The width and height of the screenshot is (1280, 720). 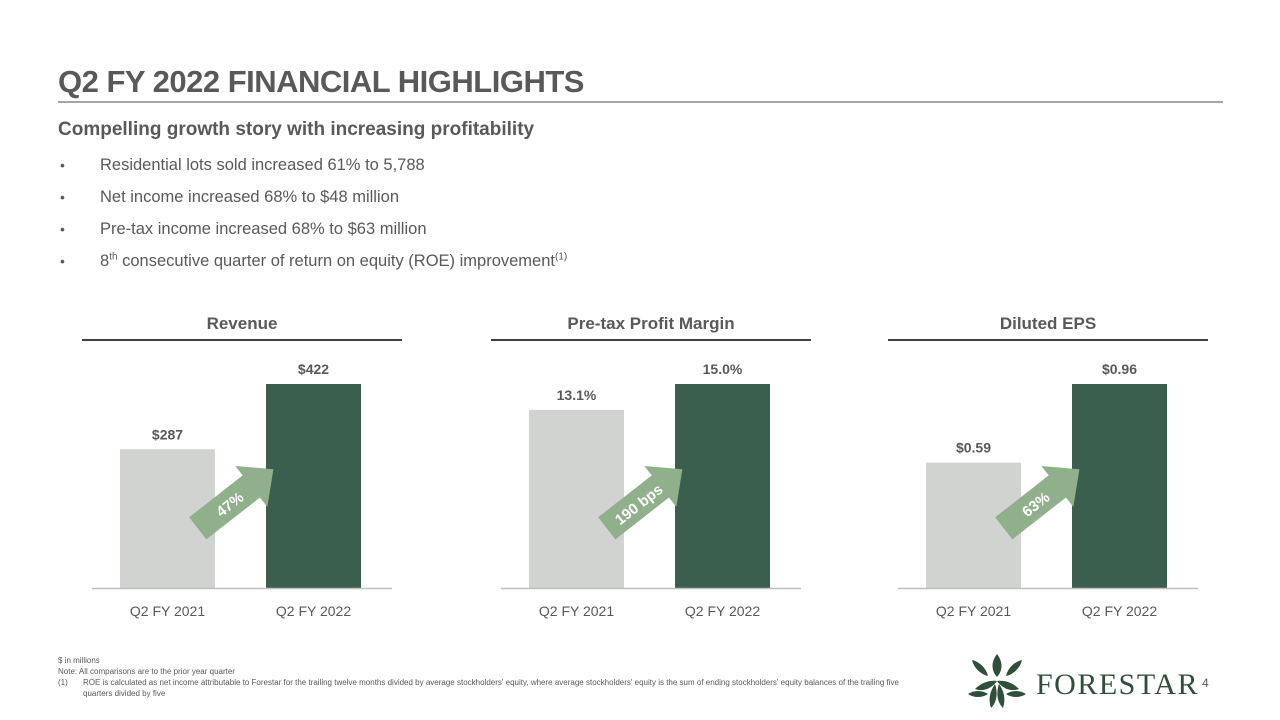 I want to click on page-title: Q2 FY 2022 FINANCIAL HIGHLIGHTS, so click(x=321, y=81).